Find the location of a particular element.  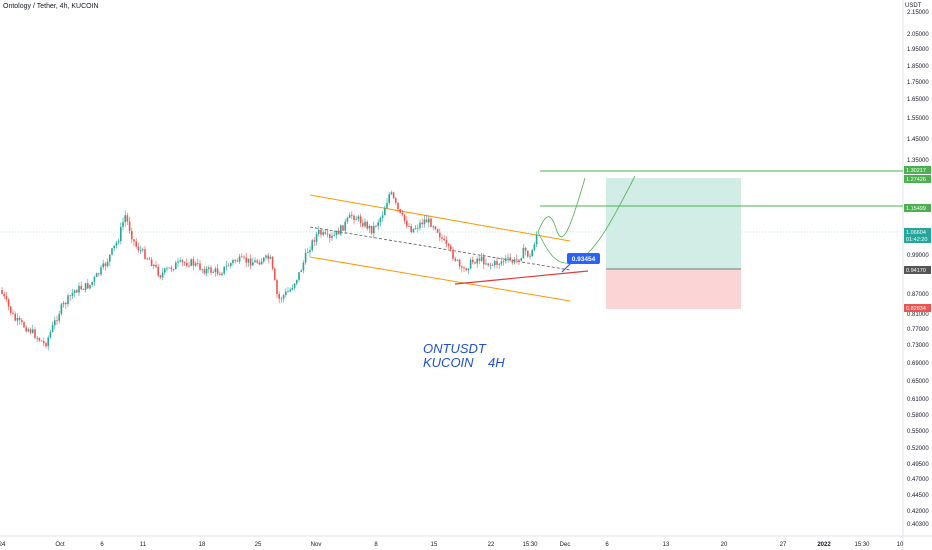

price-label-text: 0.82834 is located at coordinates (916, 309).